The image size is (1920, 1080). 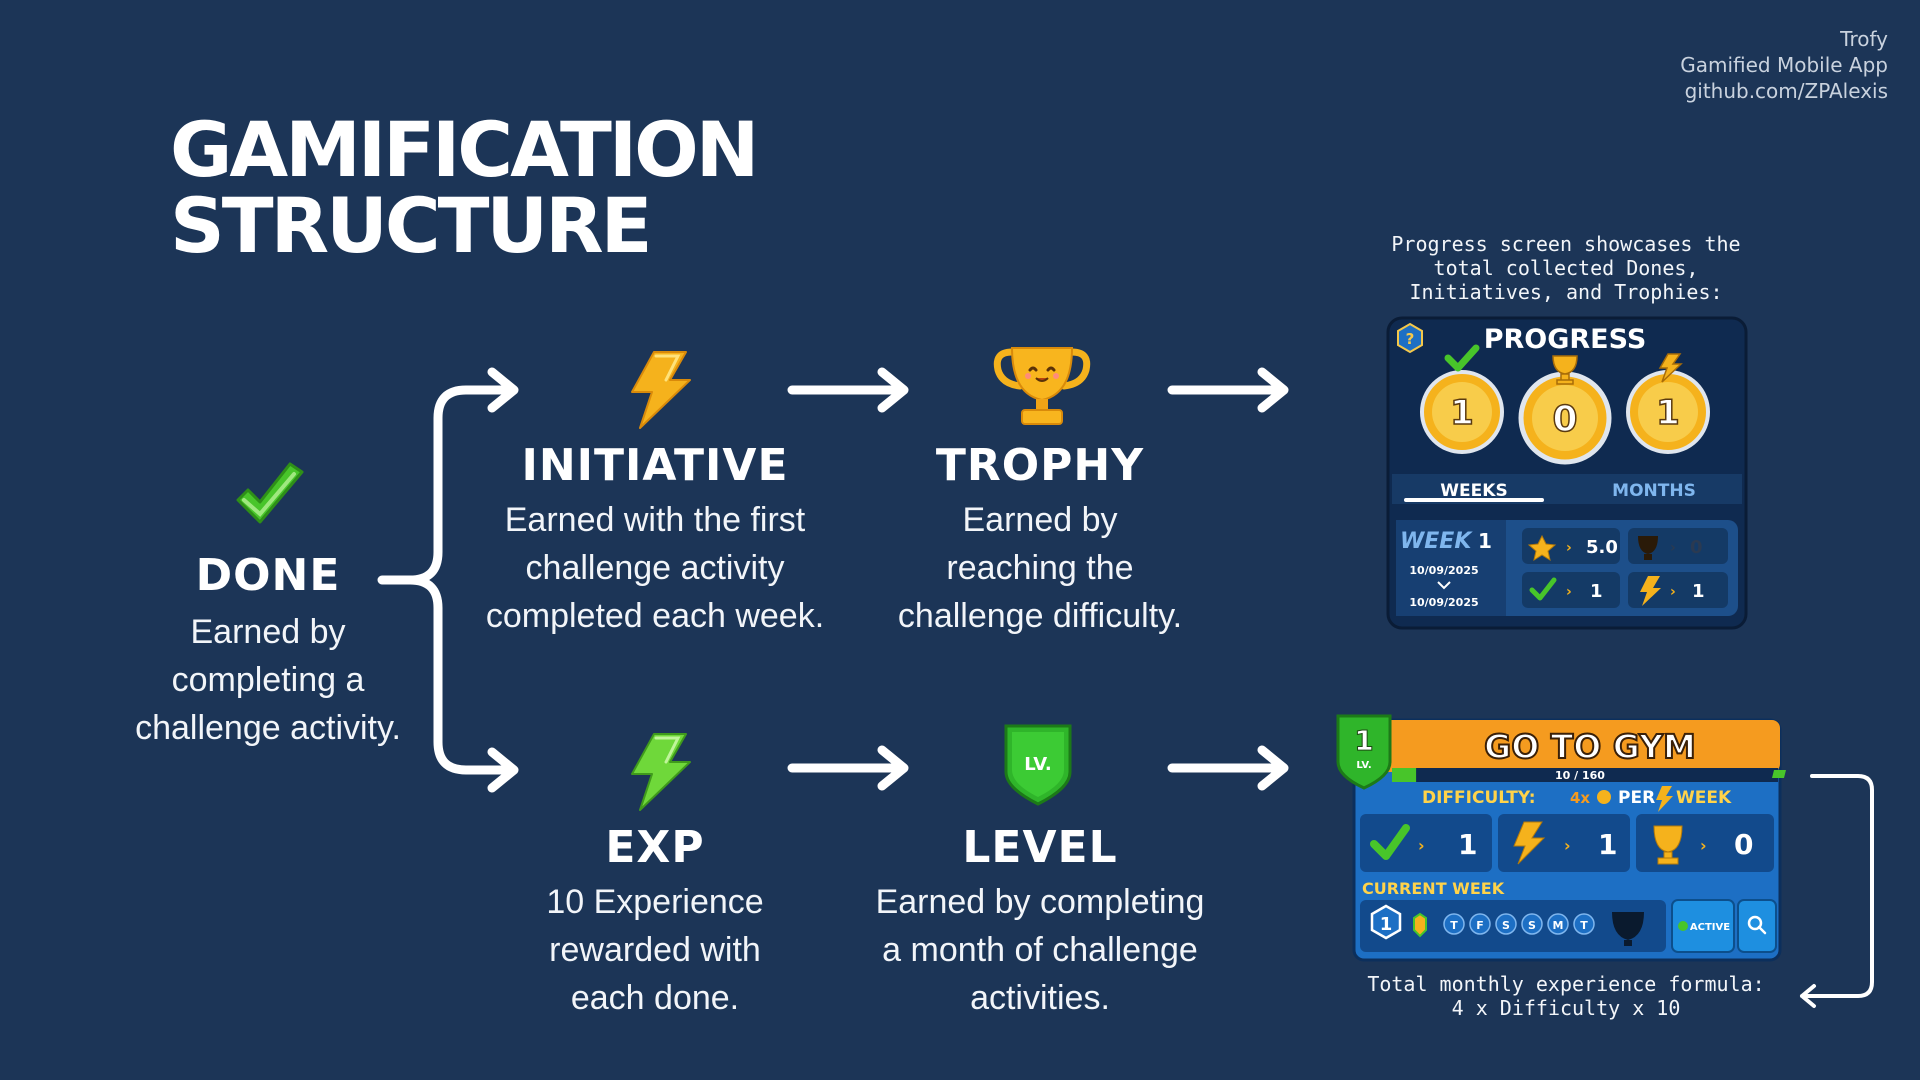 What do you see at coordinates (1443, 570) in the screenshot?
I see `week-date-from: 10/09/2025` at bounding box center [1443, 570].